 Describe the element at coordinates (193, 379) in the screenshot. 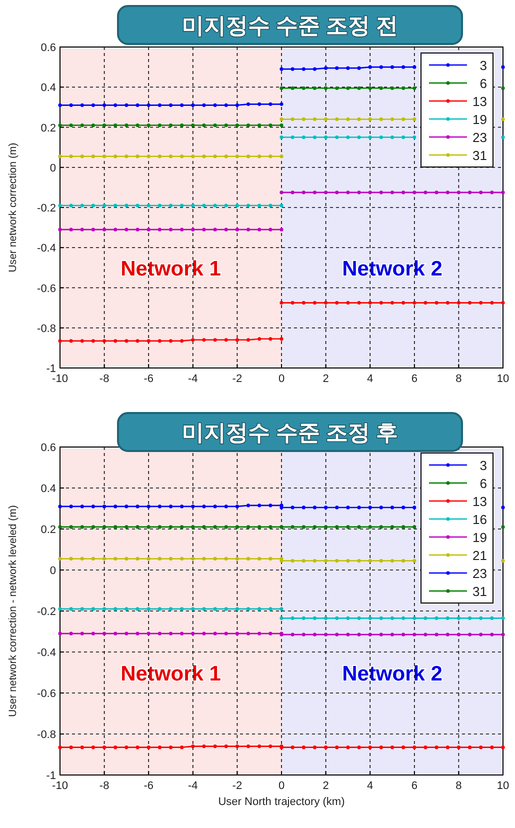

I see `x-tick-label: -4` at that location.